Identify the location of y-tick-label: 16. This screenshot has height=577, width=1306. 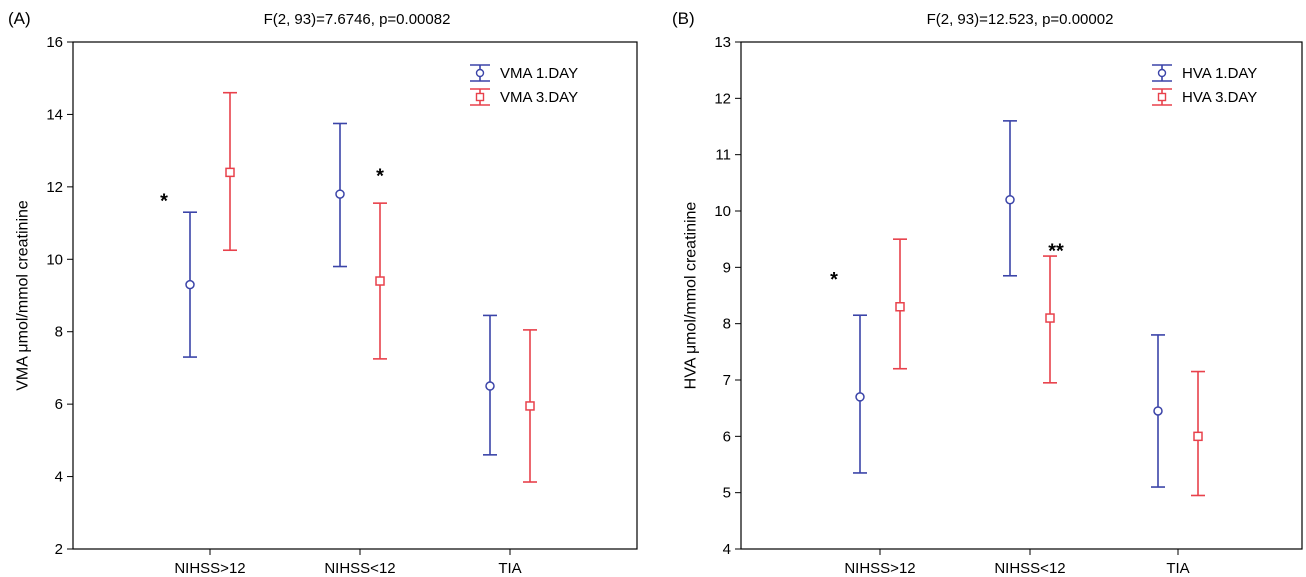
(54, 42).